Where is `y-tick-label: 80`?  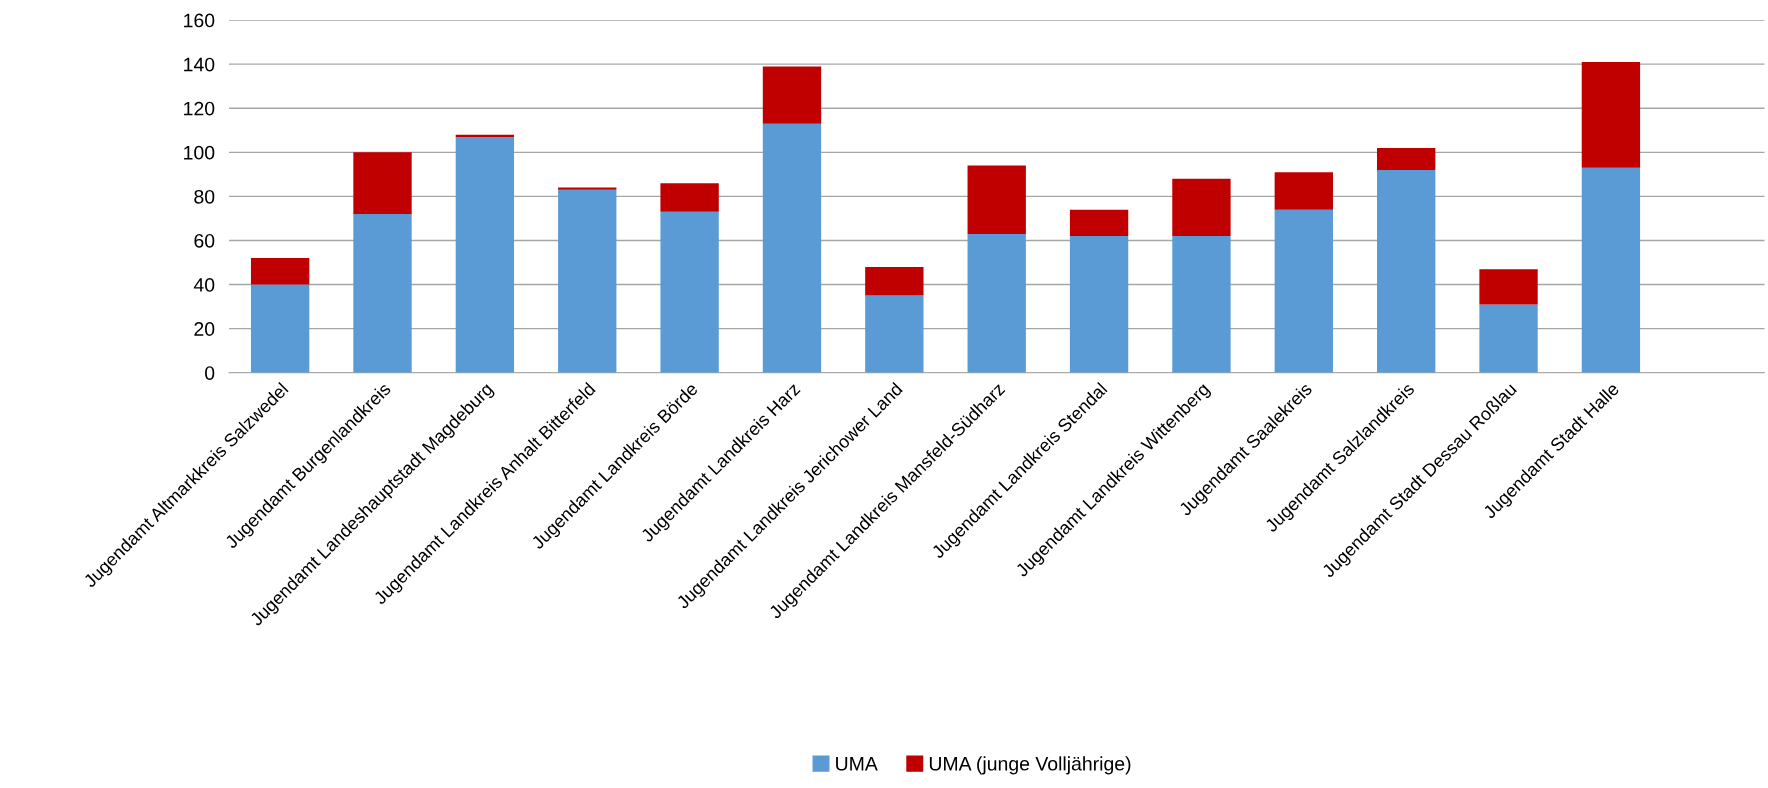
y-tick-label: 80 is located at coordinates (204, 196).